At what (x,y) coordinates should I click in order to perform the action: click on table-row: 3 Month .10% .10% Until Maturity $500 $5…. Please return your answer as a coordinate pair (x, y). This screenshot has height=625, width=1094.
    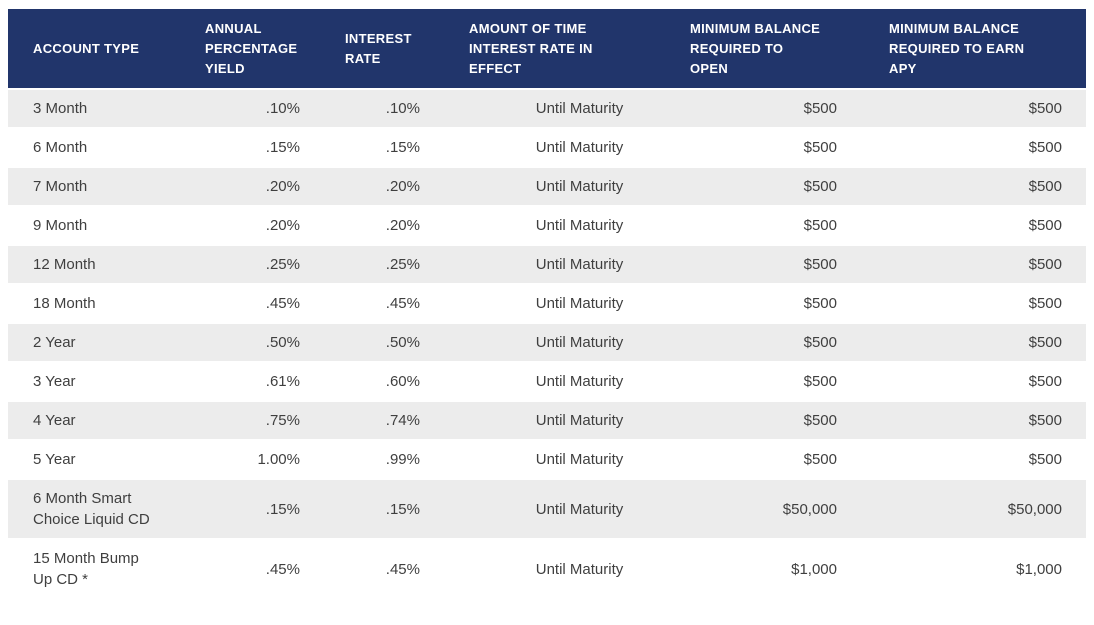
    Looking at the image, I should click on (547, 109).